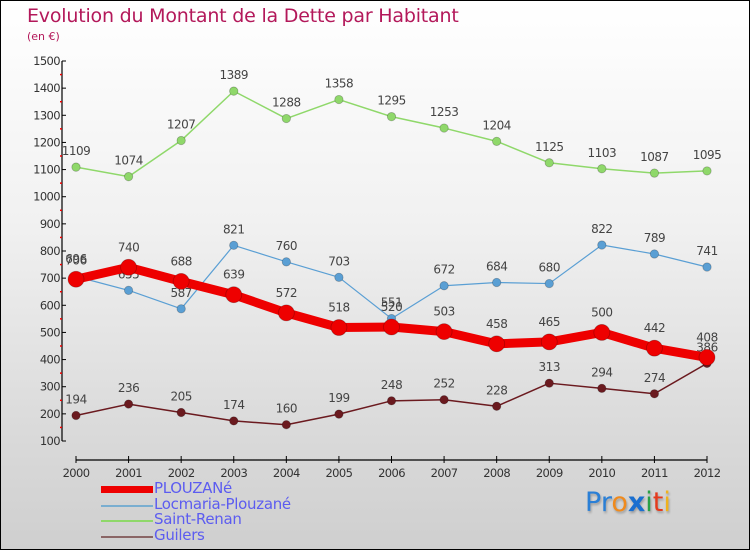 The width and height of the screenshot is (750, 550). What do you see at coordinates (443, 384) in the screenshot?
I see `data-label: 252` at bounding box center [443, 384].